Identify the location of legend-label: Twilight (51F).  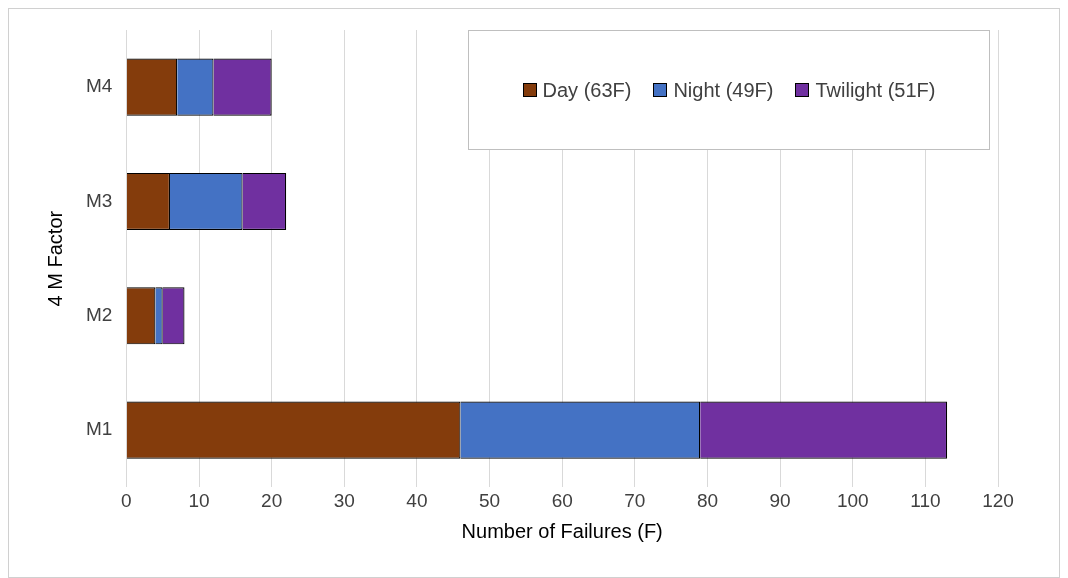
(875, 90).